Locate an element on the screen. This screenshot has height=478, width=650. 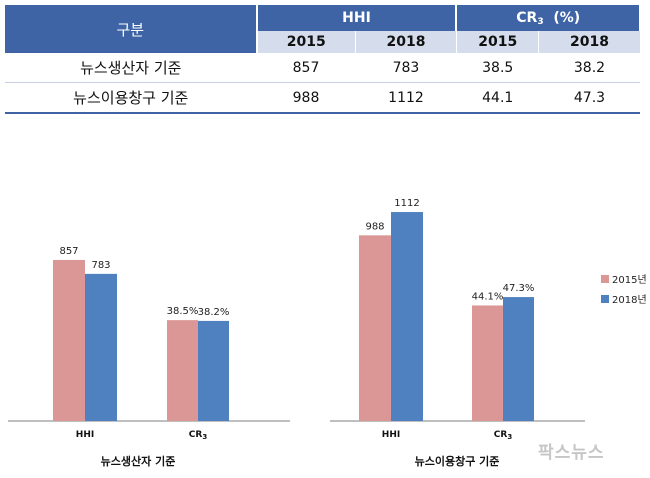
table-row: 뉴스생산자 기준 857 783 38.5 38.2 is located at coordinates (322, 68).